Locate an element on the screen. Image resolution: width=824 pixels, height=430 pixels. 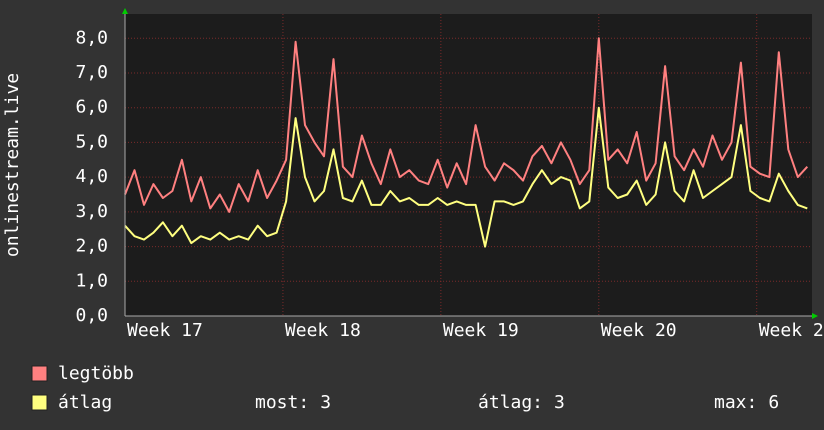
y-tick-label: 4,0 is located at coordinates (91, 176).